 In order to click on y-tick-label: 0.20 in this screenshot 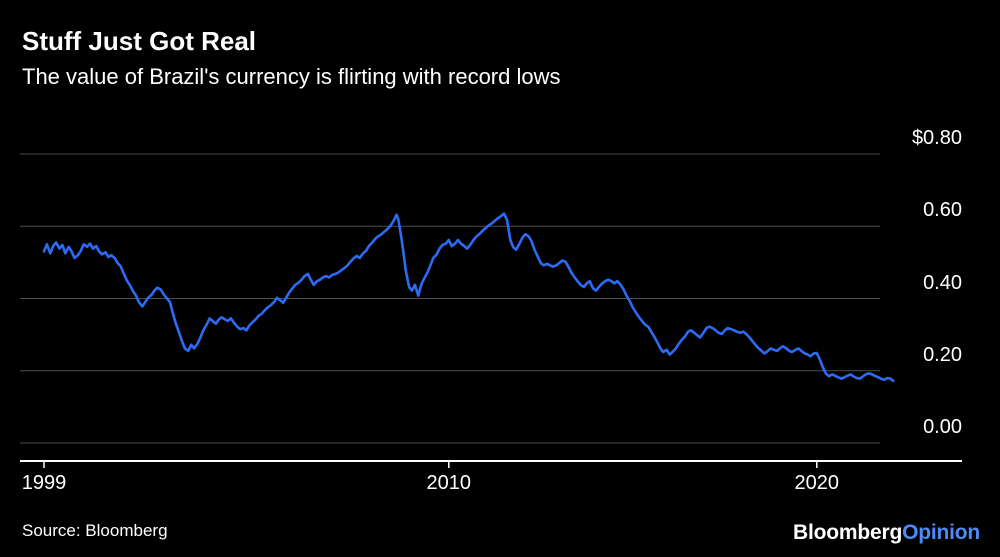, I will do `click(942, 354)`.